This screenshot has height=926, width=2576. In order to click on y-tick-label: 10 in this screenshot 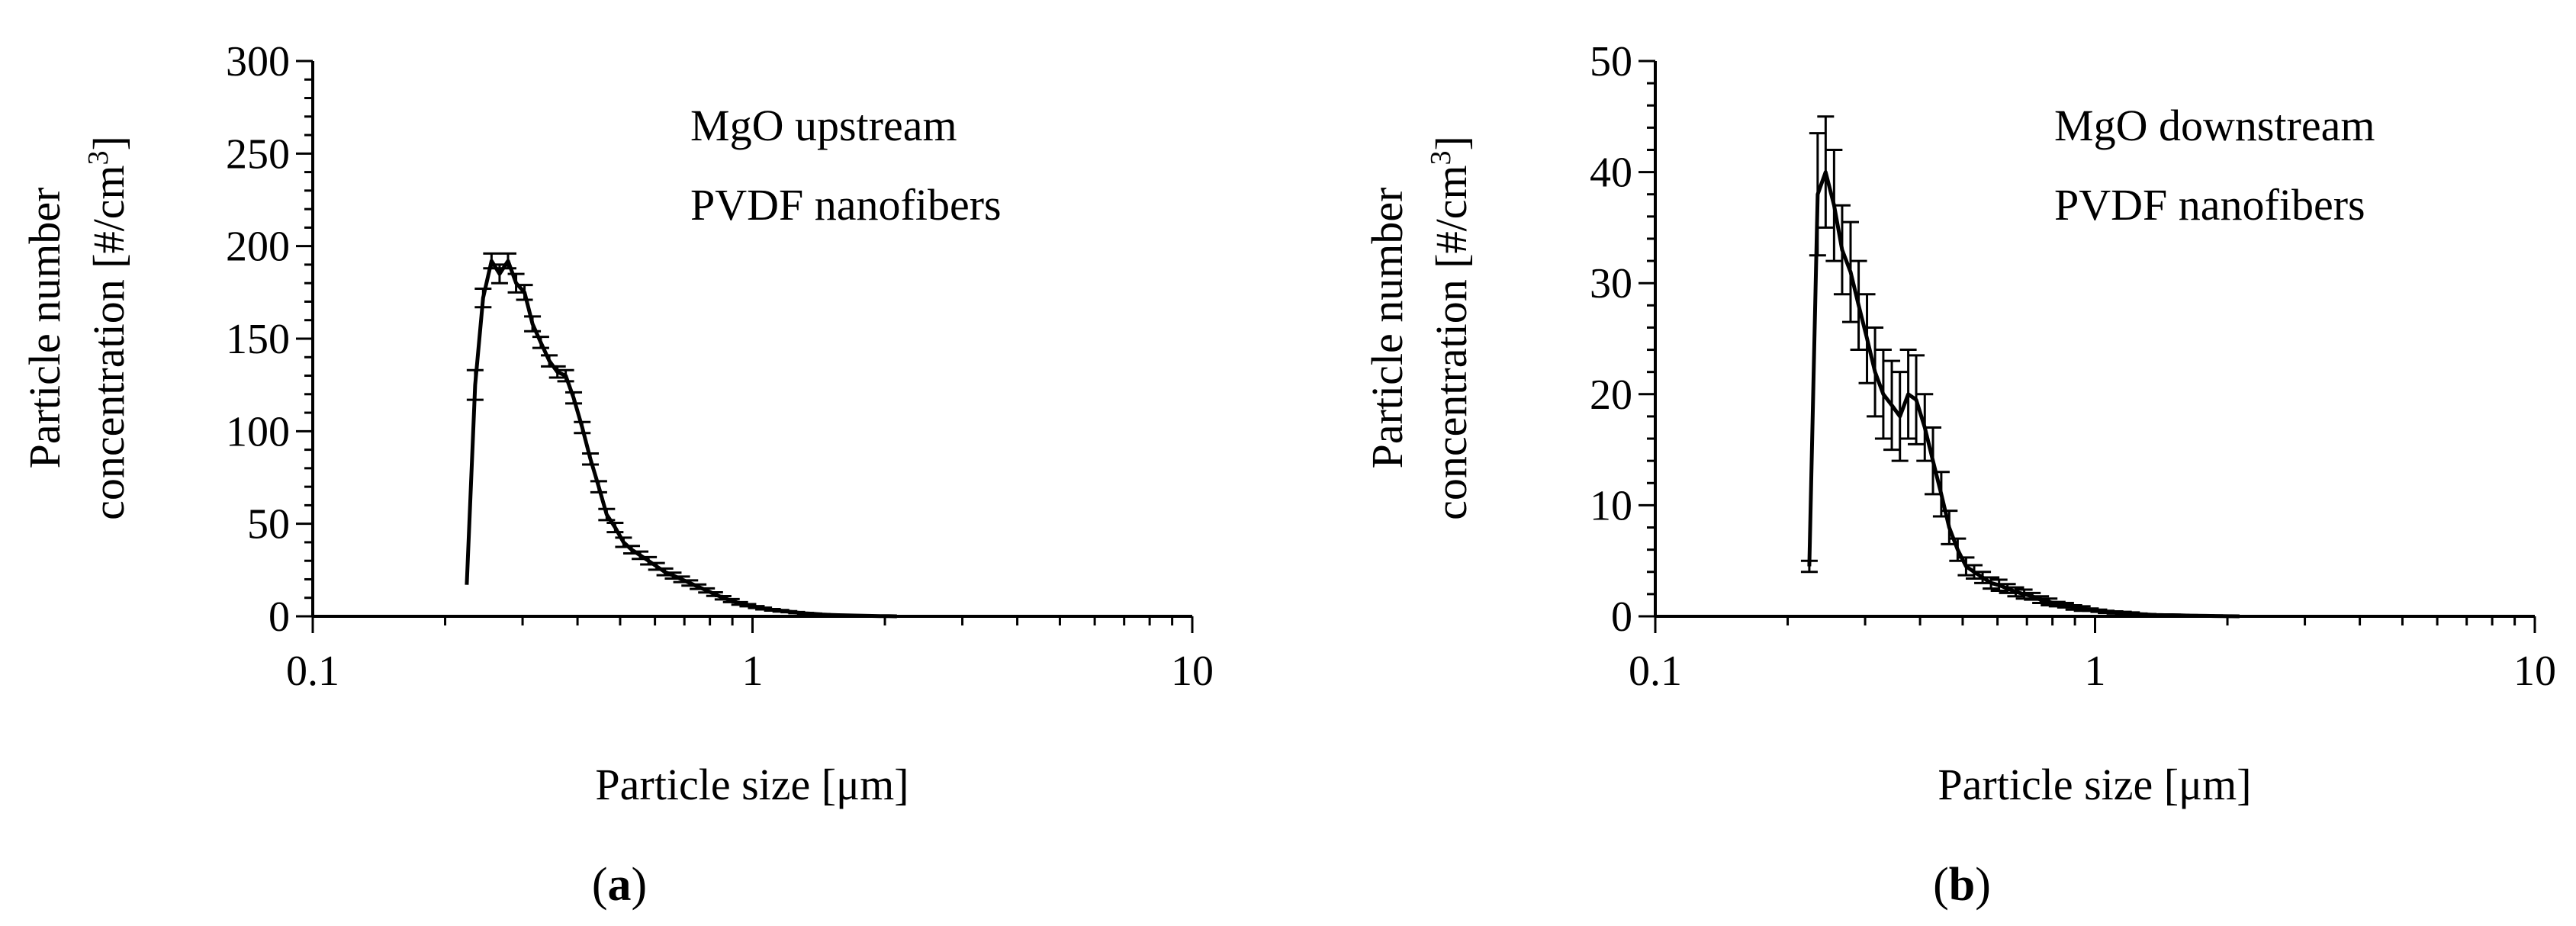, I will do `click(1611, 505)`.